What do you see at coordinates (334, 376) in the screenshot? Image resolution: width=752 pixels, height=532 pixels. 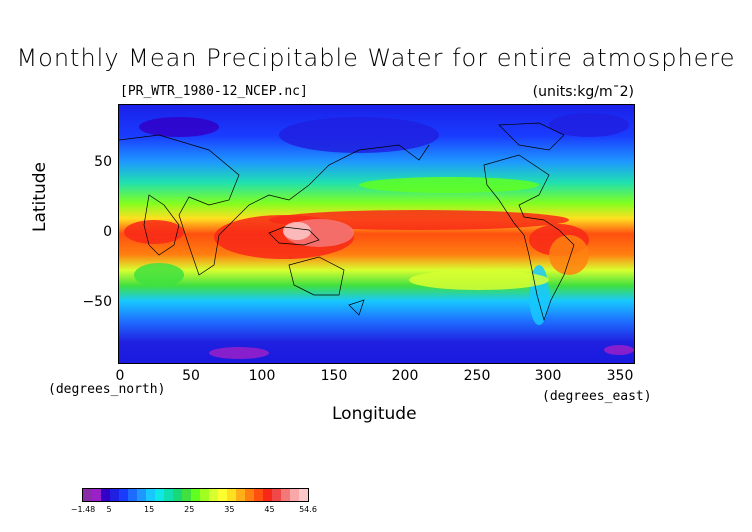 I see `x-tick-label: 150` at bounding box center [334, 376].